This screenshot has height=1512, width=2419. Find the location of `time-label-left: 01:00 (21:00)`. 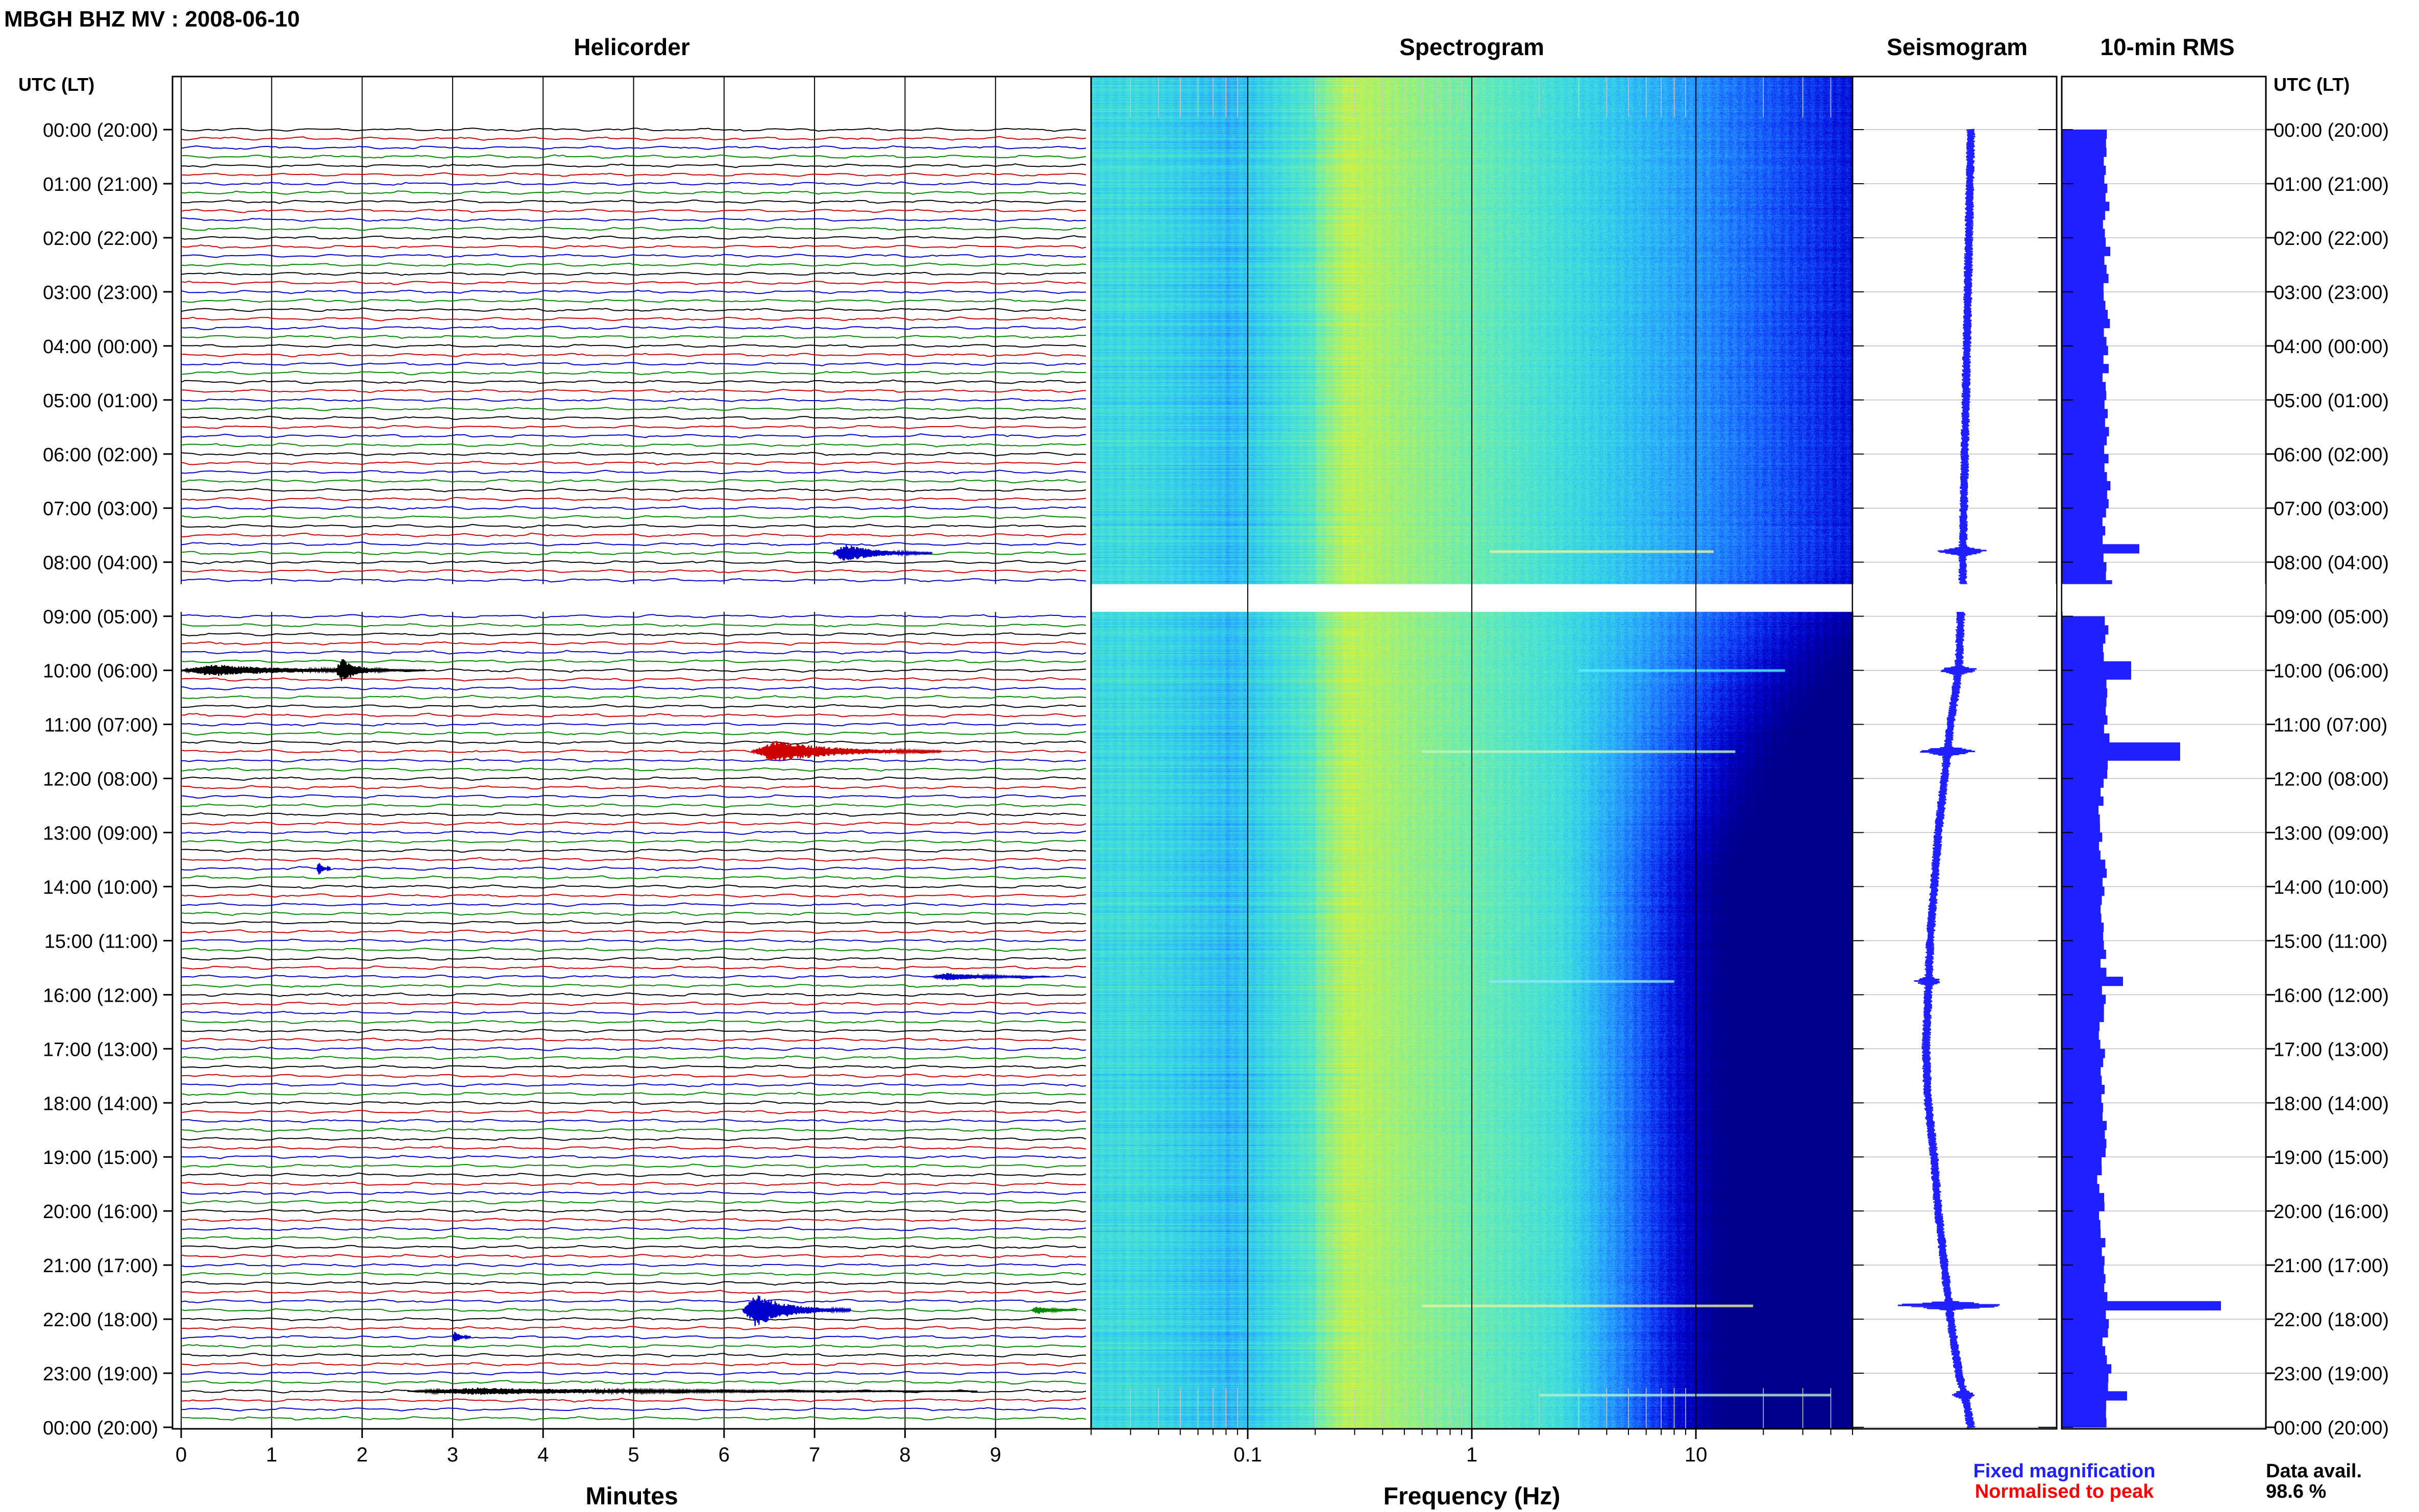

time-label-left: 01:00 (21:00) is located at coordinates (100, 184).